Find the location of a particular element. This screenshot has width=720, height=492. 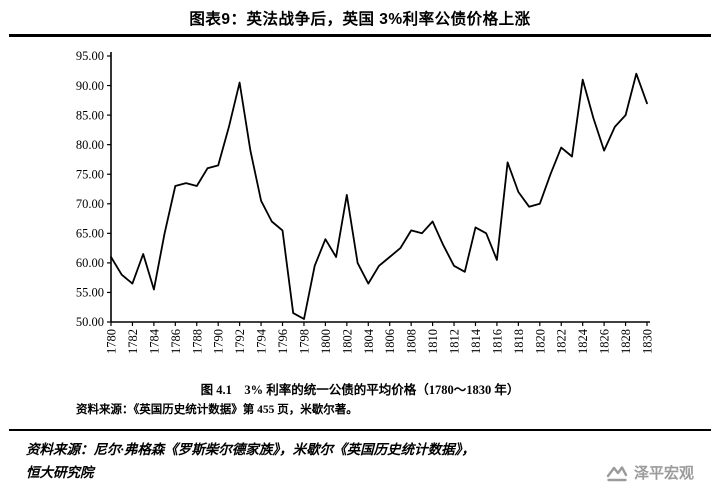

svg-text: 1820 is located at coordinates (540, 341).